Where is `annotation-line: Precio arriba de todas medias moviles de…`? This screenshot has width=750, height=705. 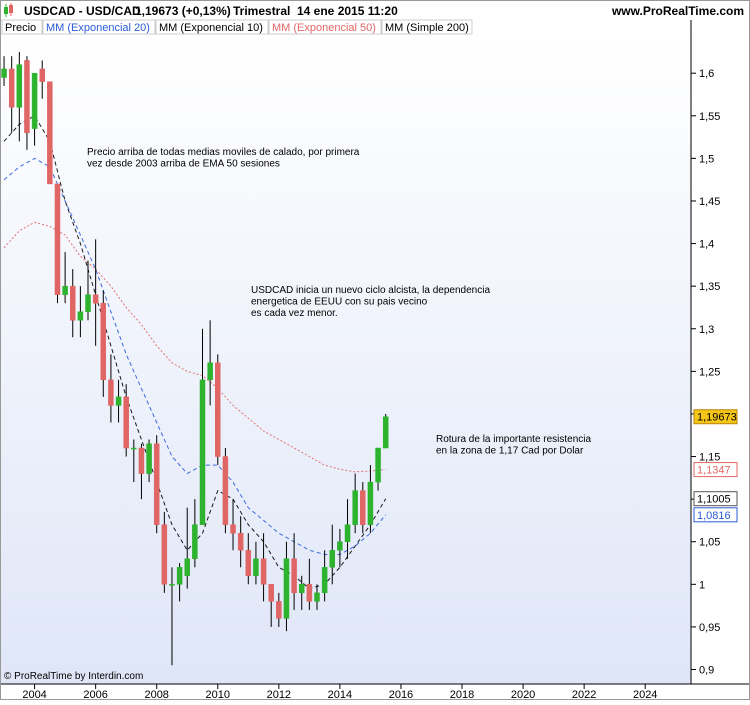 annotation-line: Precio arriba de todas medias moviles de… is located at coordinates (223, 152).